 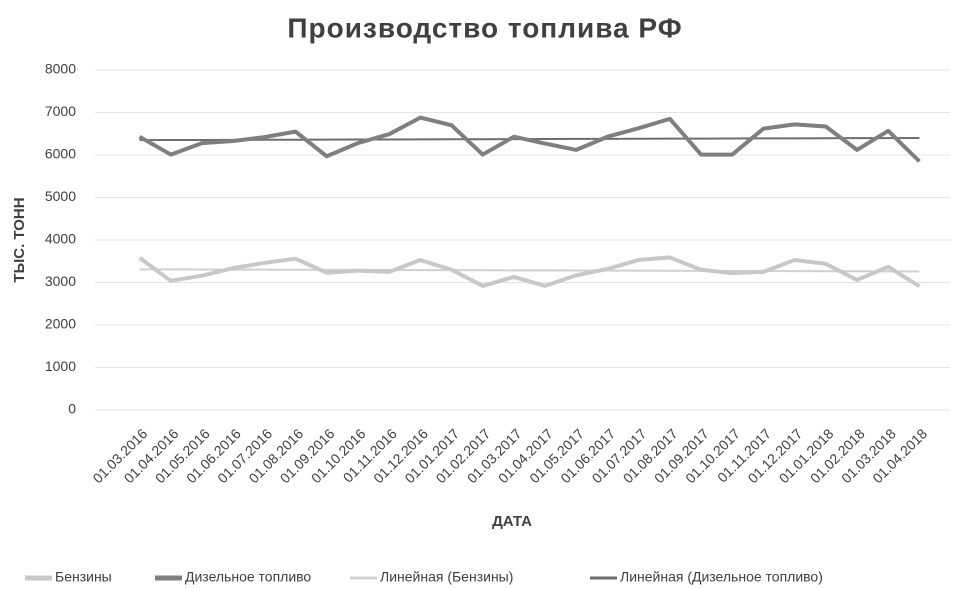 I want to click on y-tick-label: 4000, so click(x=60, y=239).